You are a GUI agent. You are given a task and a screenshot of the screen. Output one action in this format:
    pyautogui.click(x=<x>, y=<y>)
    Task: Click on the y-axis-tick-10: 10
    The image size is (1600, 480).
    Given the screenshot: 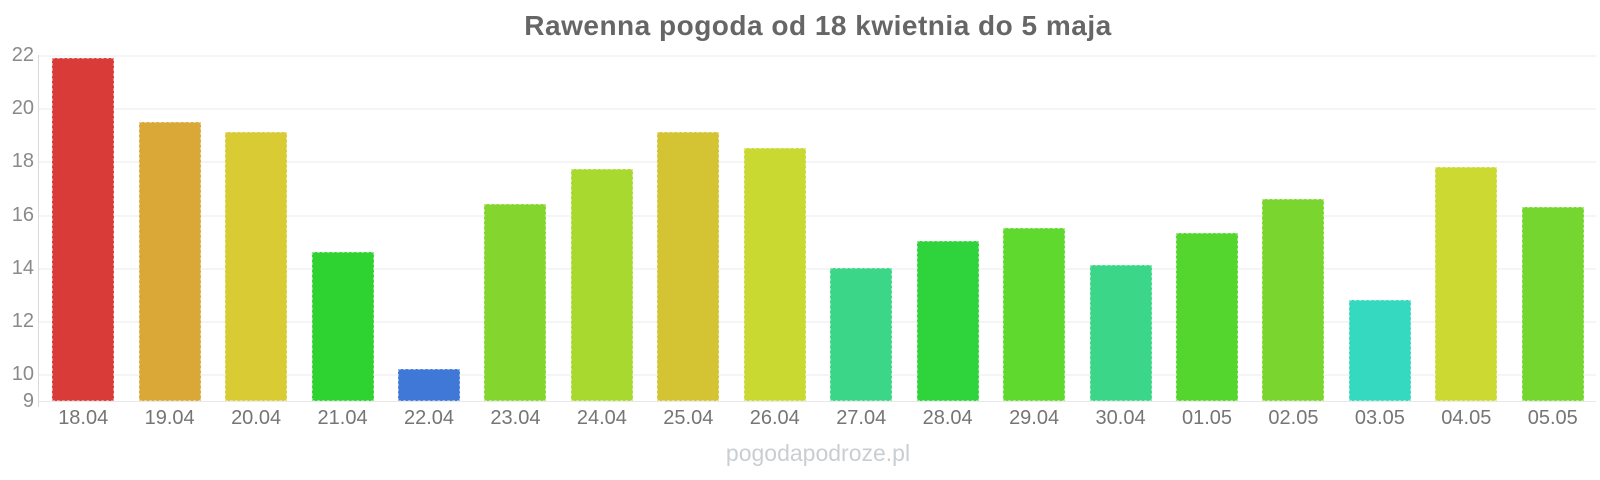 What is the action you would take?
    pyautogui.click(x=22, y=374)
    